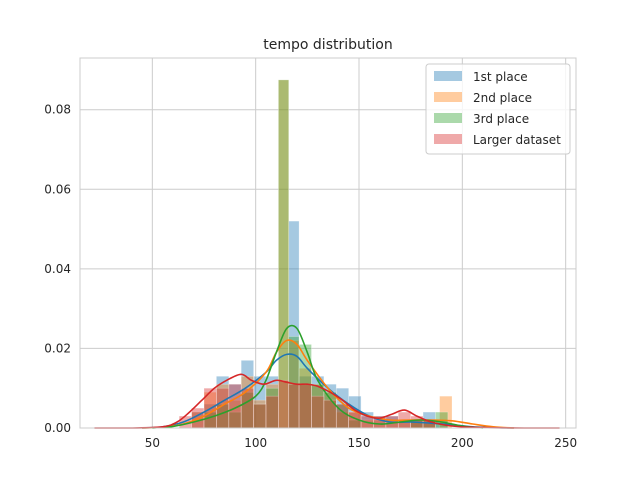  Describe the element at coordinates (255, 443) in the screenshot. I see `x-tick-label: 100` at that location.